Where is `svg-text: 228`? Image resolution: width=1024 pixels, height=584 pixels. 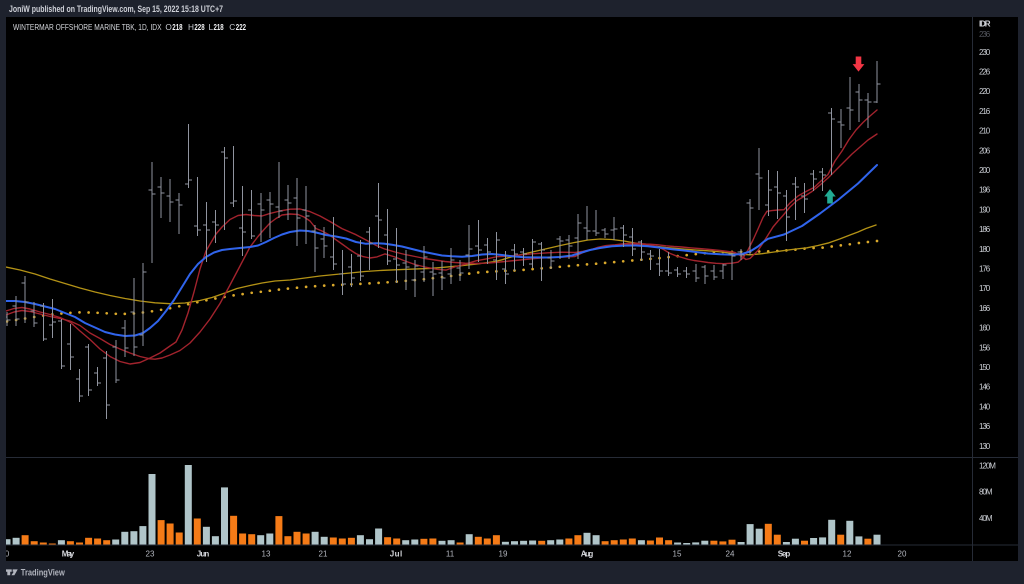
svg-text: 228 is located at coordinates (199, 27).